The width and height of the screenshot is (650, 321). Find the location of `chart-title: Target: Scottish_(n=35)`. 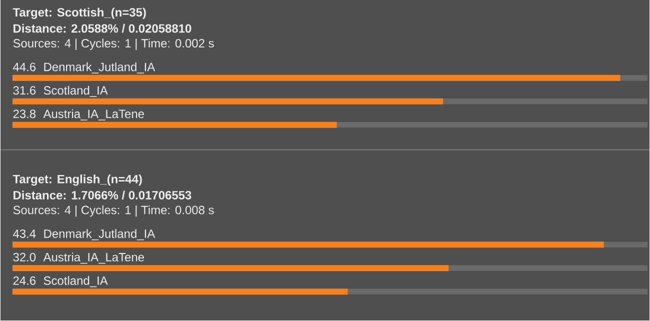

chart-title: Target: Scottish_(n=35) is located at coordinates (79, 14).